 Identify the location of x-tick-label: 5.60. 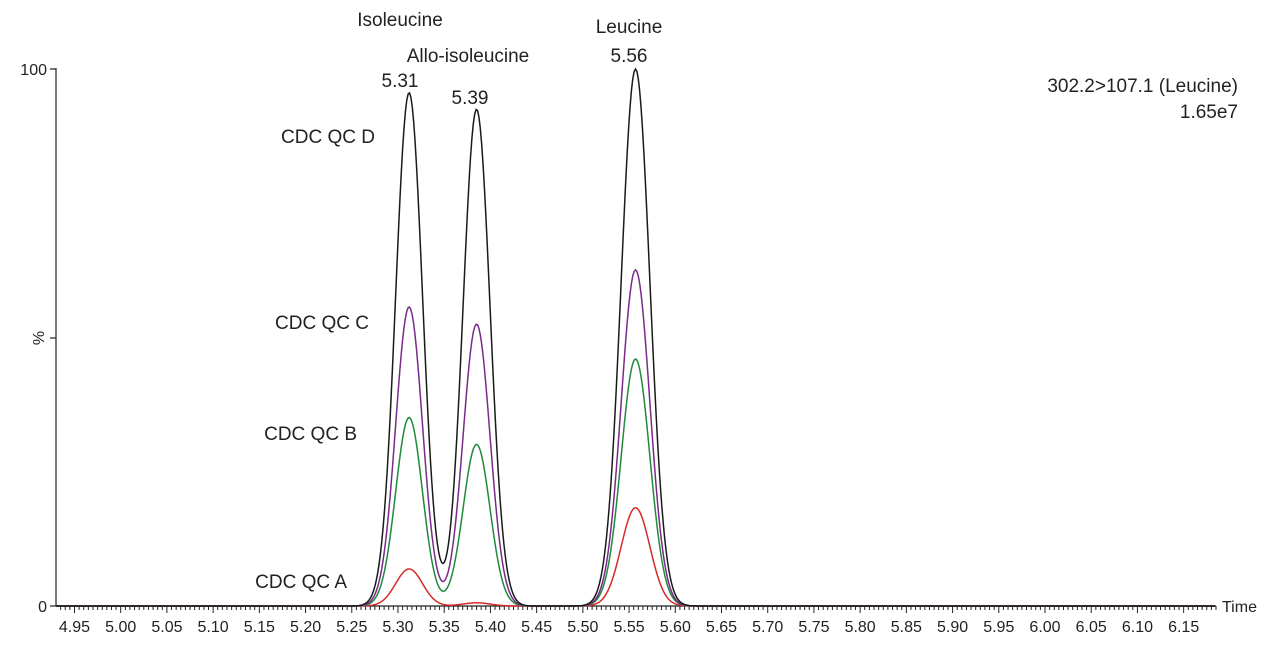
(675, 627).